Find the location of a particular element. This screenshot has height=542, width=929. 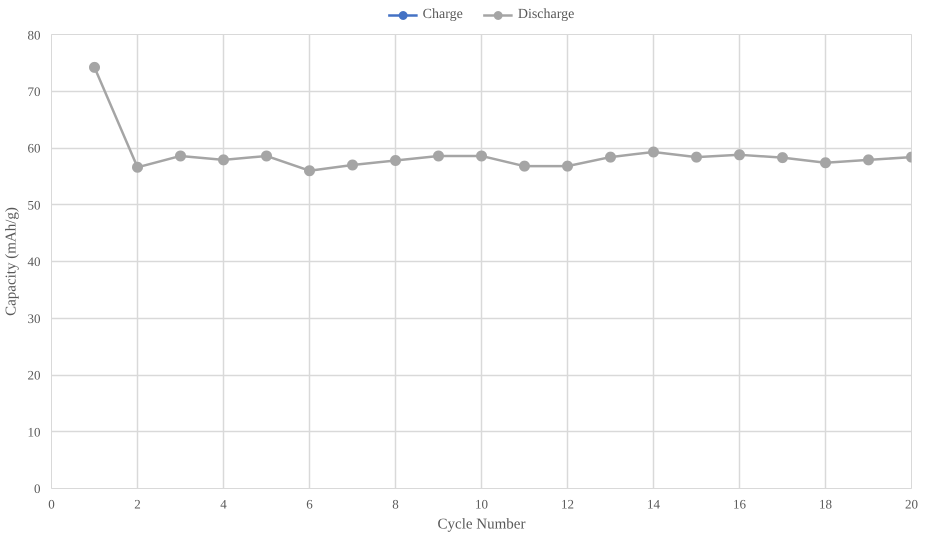

legend-label: Charge is located at coordinates (442, 15).